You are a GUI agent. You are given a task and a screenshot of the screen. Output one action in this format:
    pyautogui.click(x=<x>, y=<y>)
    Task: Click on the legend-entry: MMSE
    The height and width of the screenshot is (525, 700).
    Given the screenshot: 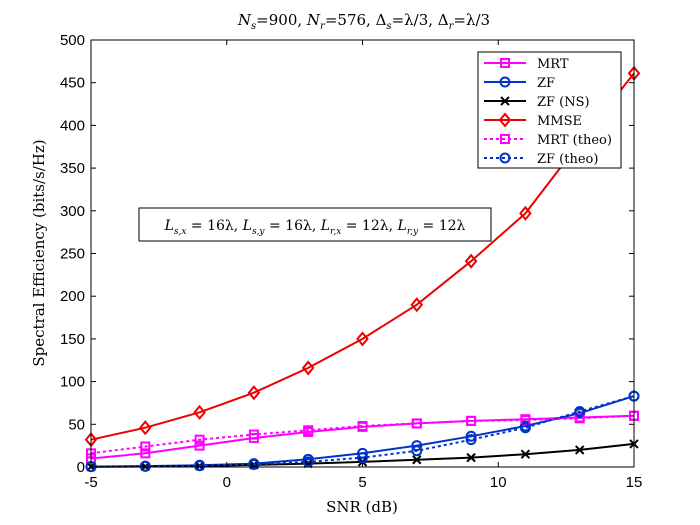 What is the action you would take?
    pyautogui.click(x=533, y=120)
    